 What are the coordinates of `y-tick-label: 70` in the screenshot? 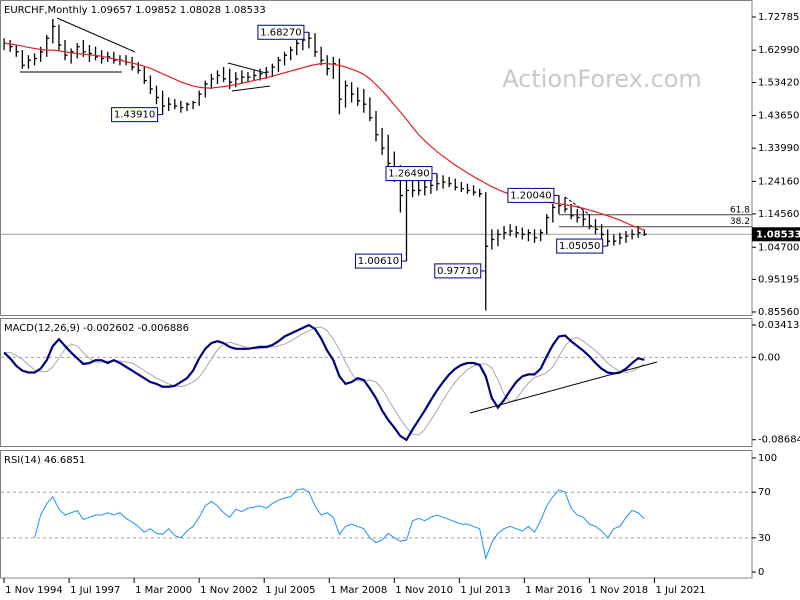 It's located at (764, 492).